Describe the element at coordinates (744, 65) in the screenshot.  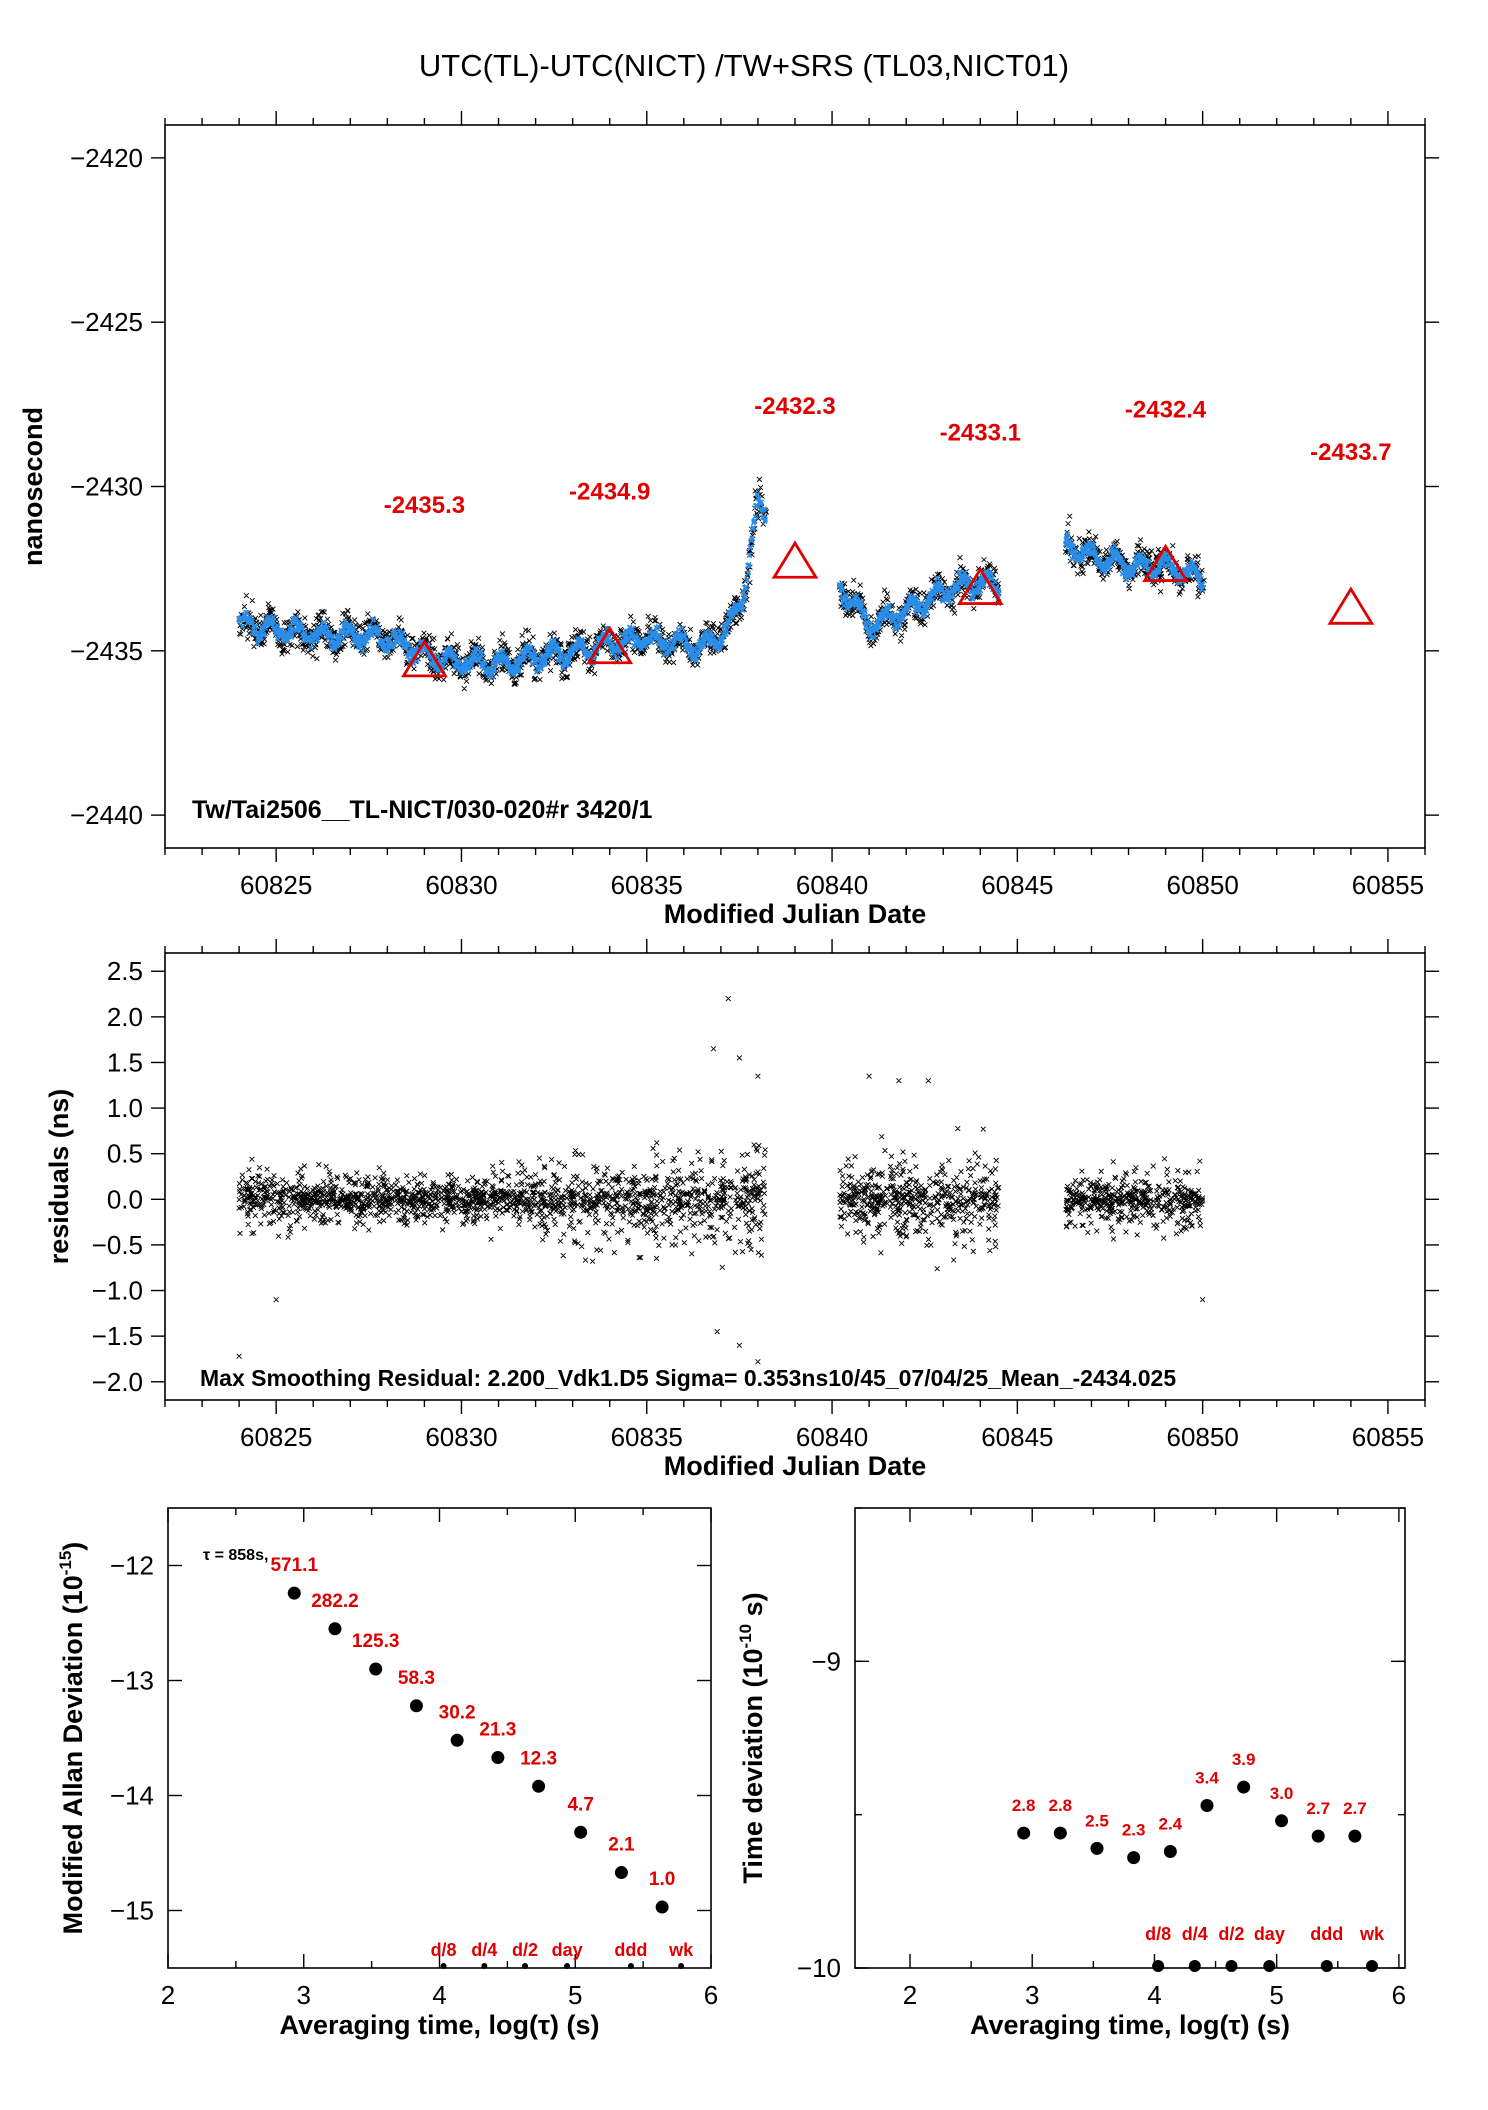
I see `chart-title: UTC(TL)-UTC(NICT) /TW+SRS (TL03,NICT01)` at that location.